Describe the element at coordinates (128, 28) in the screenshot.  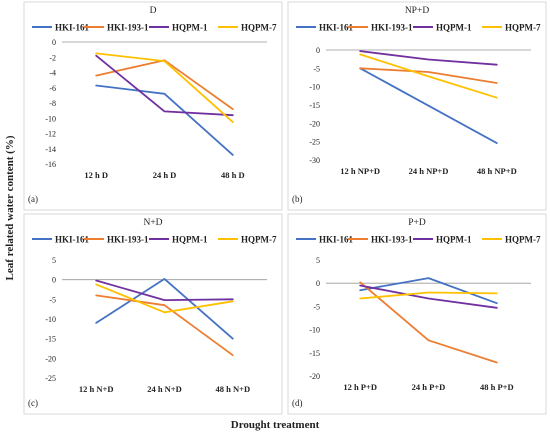
I see `panel-a-legend-label-1: HKI-193-1` at that location.